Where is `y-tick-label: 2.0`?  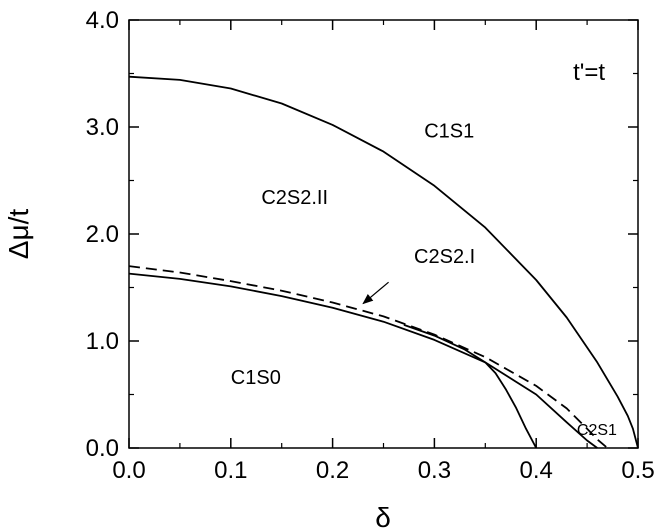 y-tick-label: 2.0 is located at coordinates (102, 234).